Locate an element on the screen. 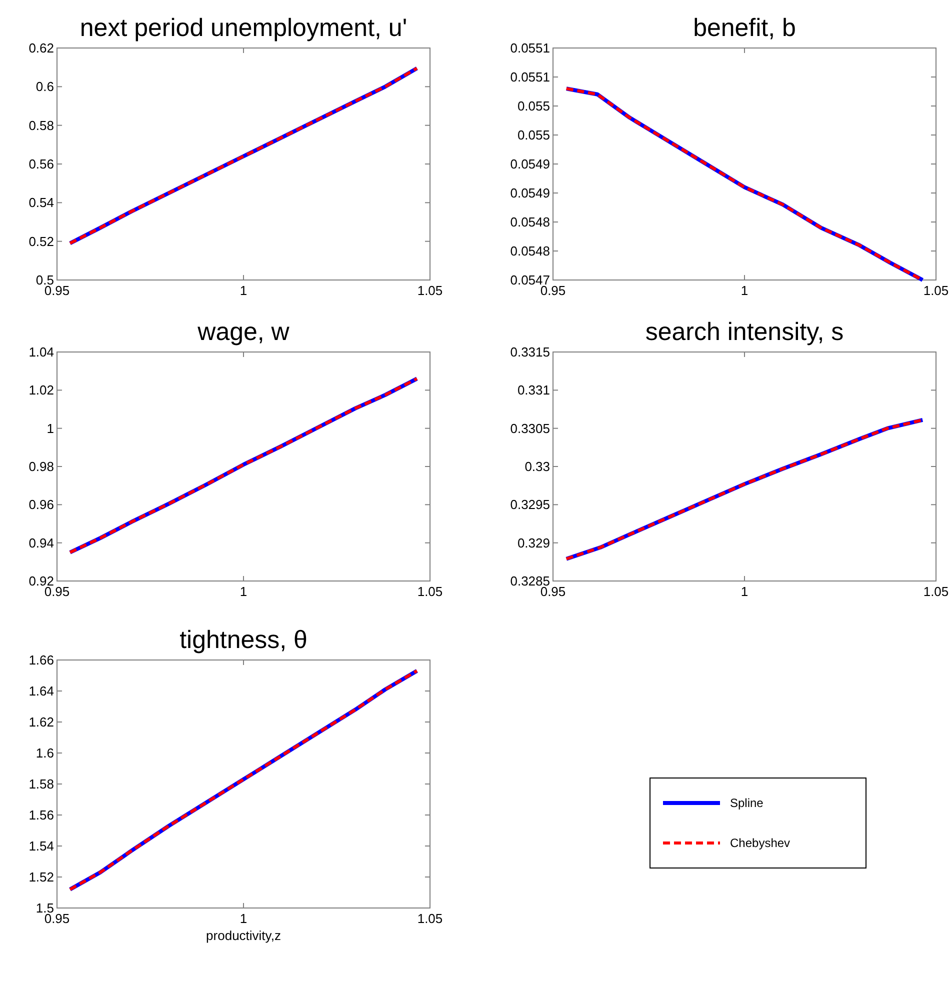 The height and width of the screenshot is (982, 952). y-tick-label: 0.3315 is located at coordinates (530, 352).